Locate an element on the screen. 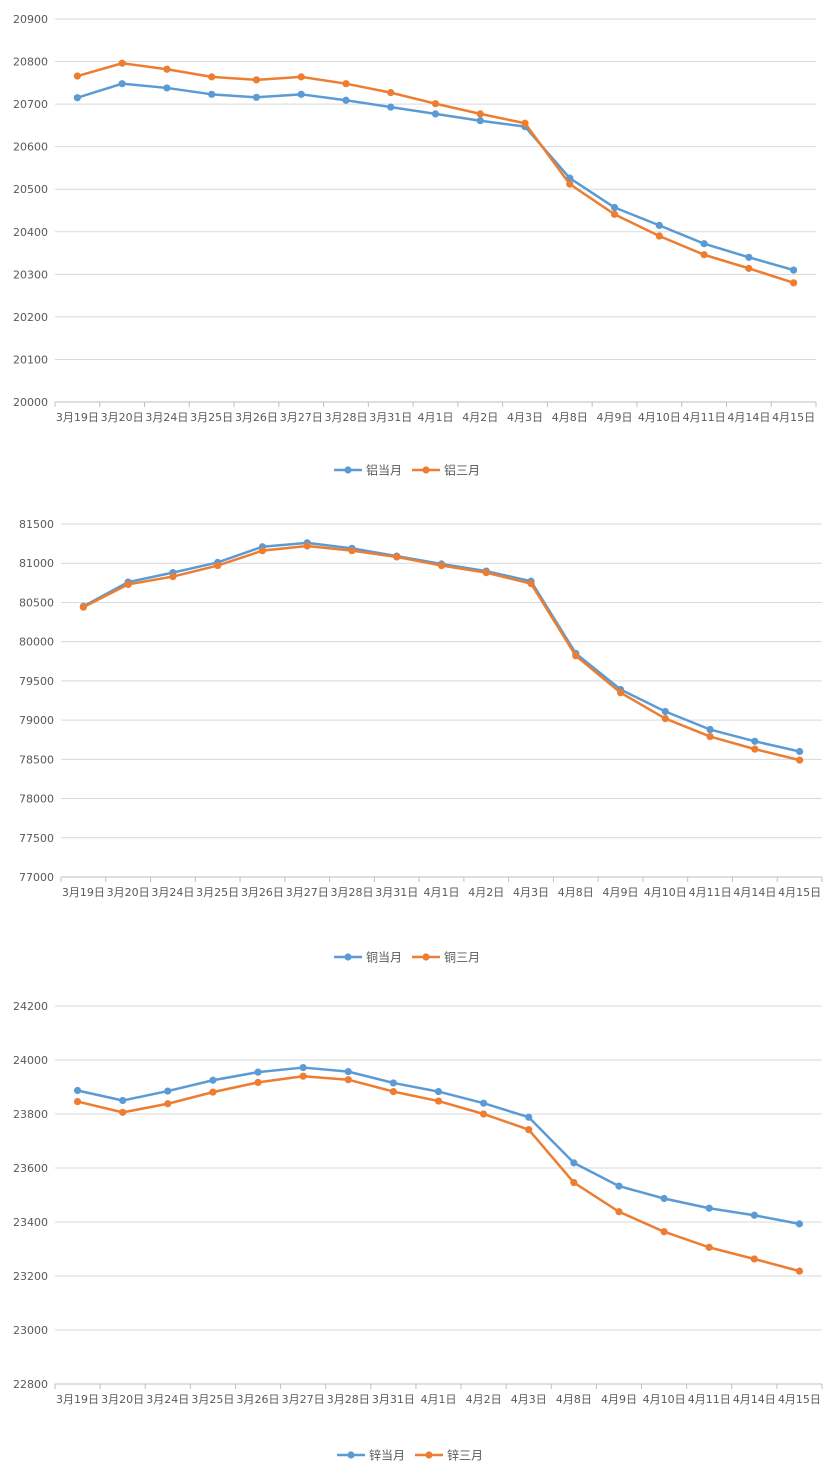 This screenshot has height=1471, width=832. legend-label: 锌当月 is located at coordinates (387, 1456).